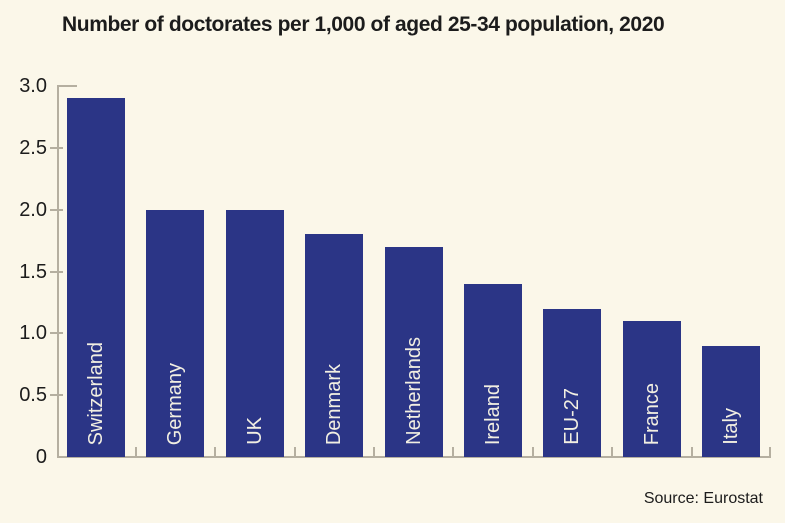 This screenshot has height=523, width=785. What do you see at coordinates (572, 382) in the screenshot?
I see `bar-eu-27: EU-27` at bounding box center [572, 382].